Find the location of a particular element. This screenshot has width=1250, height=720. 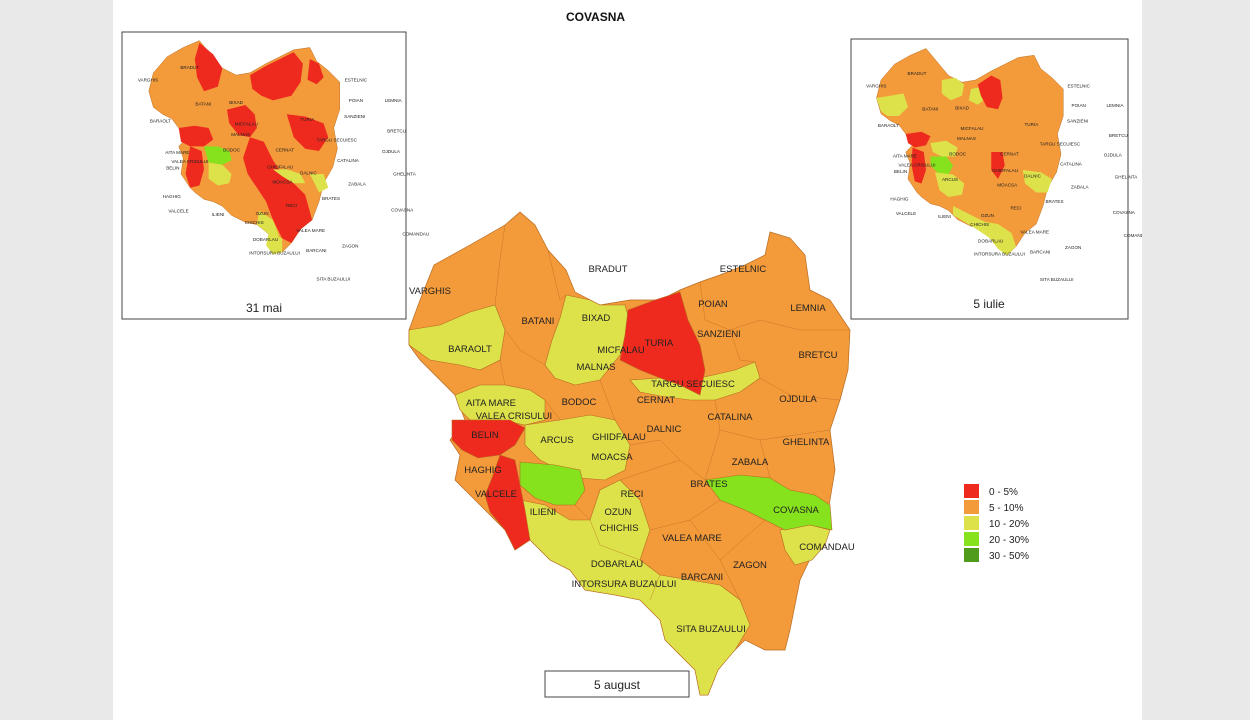

inset-commune-label: BRETCU is located at coordinates (396, 130).